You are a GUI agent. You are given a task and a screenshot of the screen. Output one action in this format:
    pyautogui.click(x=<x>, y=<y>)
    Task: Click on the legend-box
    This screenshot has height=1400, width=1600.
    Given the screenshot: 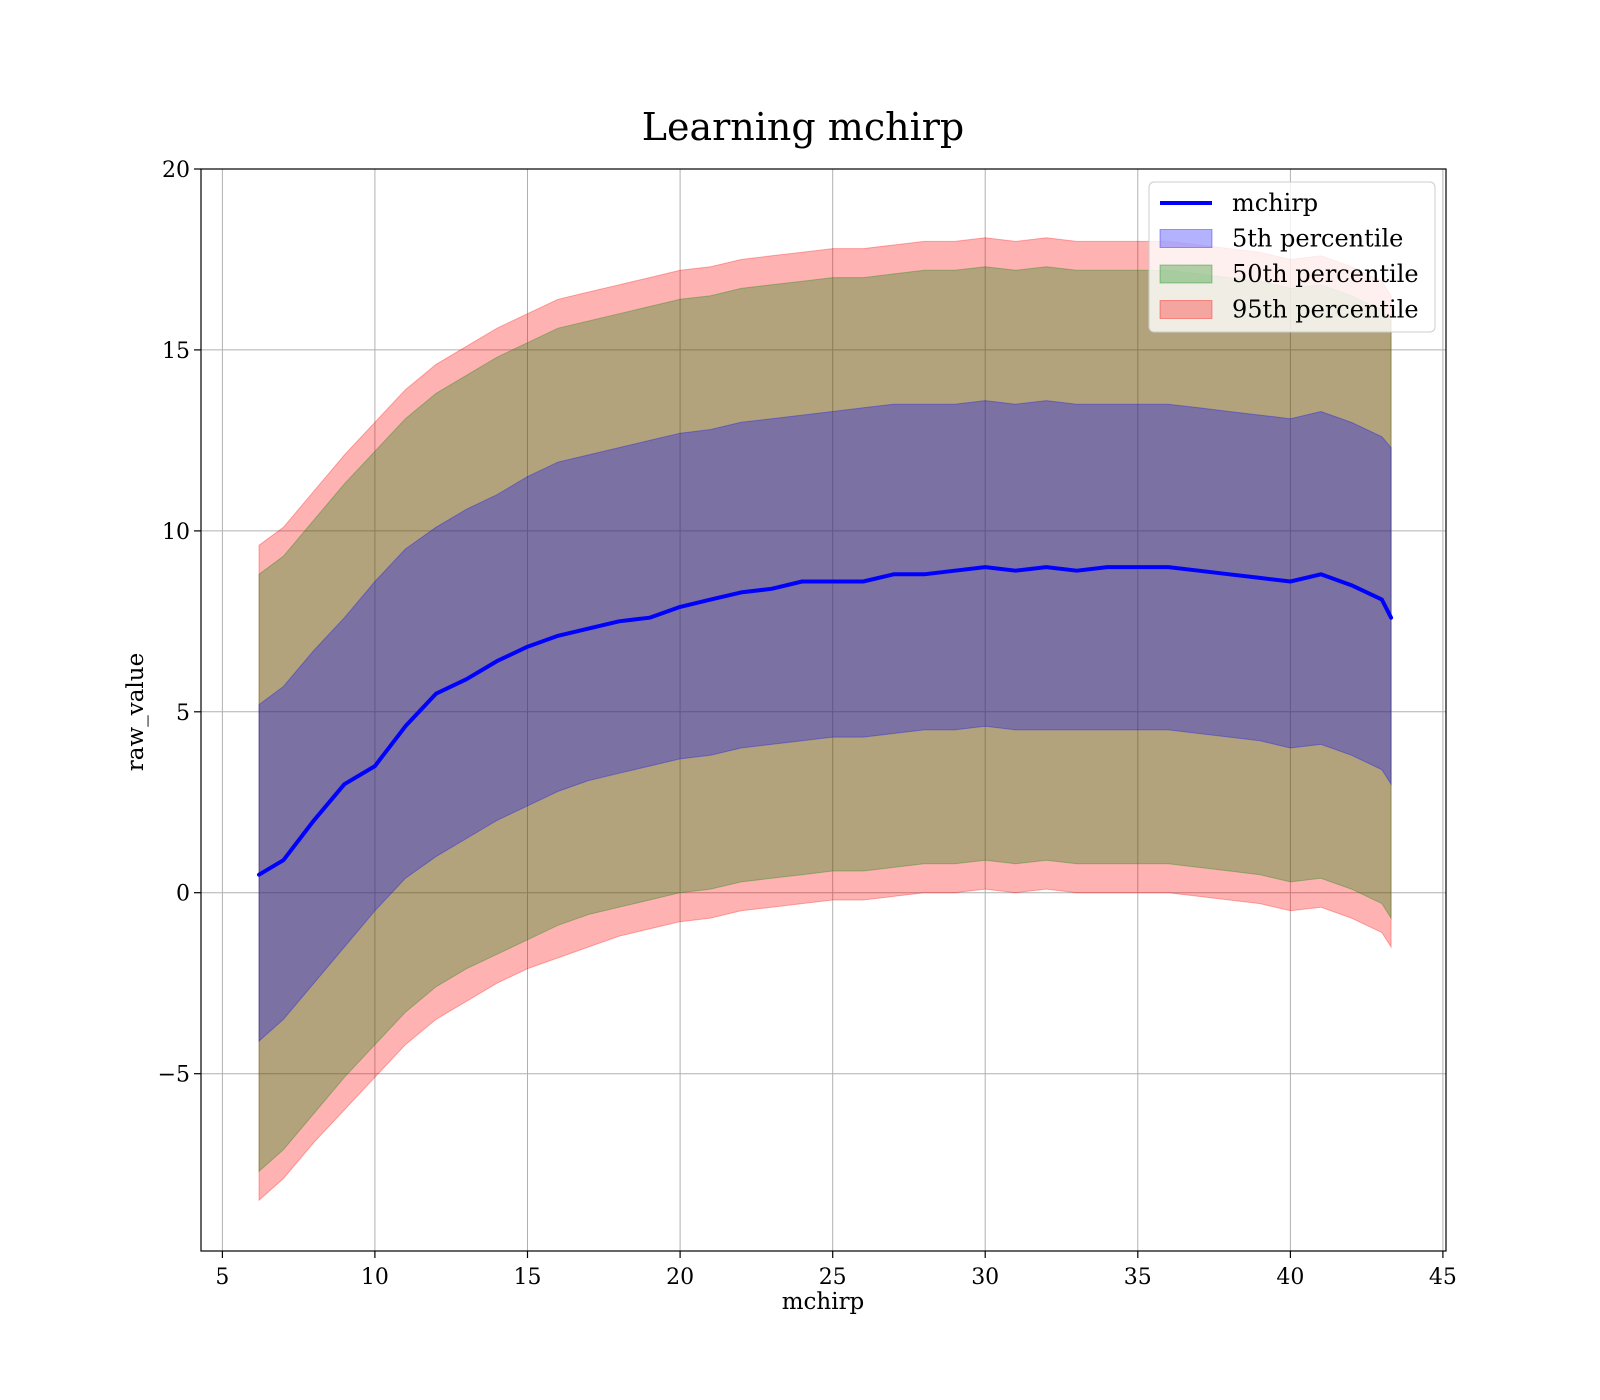 What is the action you would take?
    pyautogui.click(x=1292, y=257)
    